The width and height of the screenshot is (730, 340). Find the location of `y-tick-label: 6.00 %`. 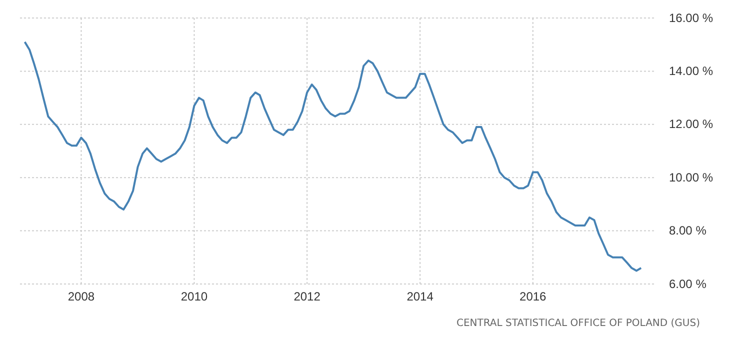

y-tick-label: 6.00 % is located at coordinates (688, 283).